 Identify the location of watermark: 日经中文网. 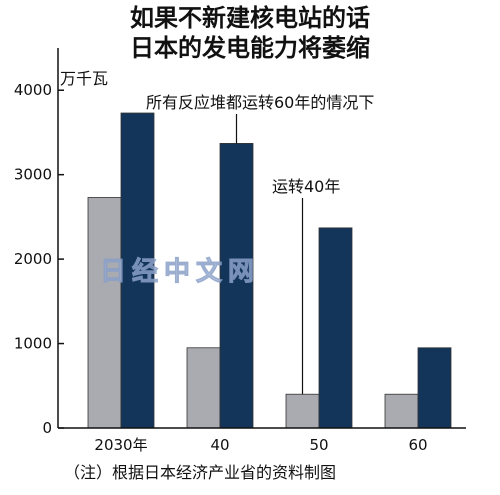
(180, 271).